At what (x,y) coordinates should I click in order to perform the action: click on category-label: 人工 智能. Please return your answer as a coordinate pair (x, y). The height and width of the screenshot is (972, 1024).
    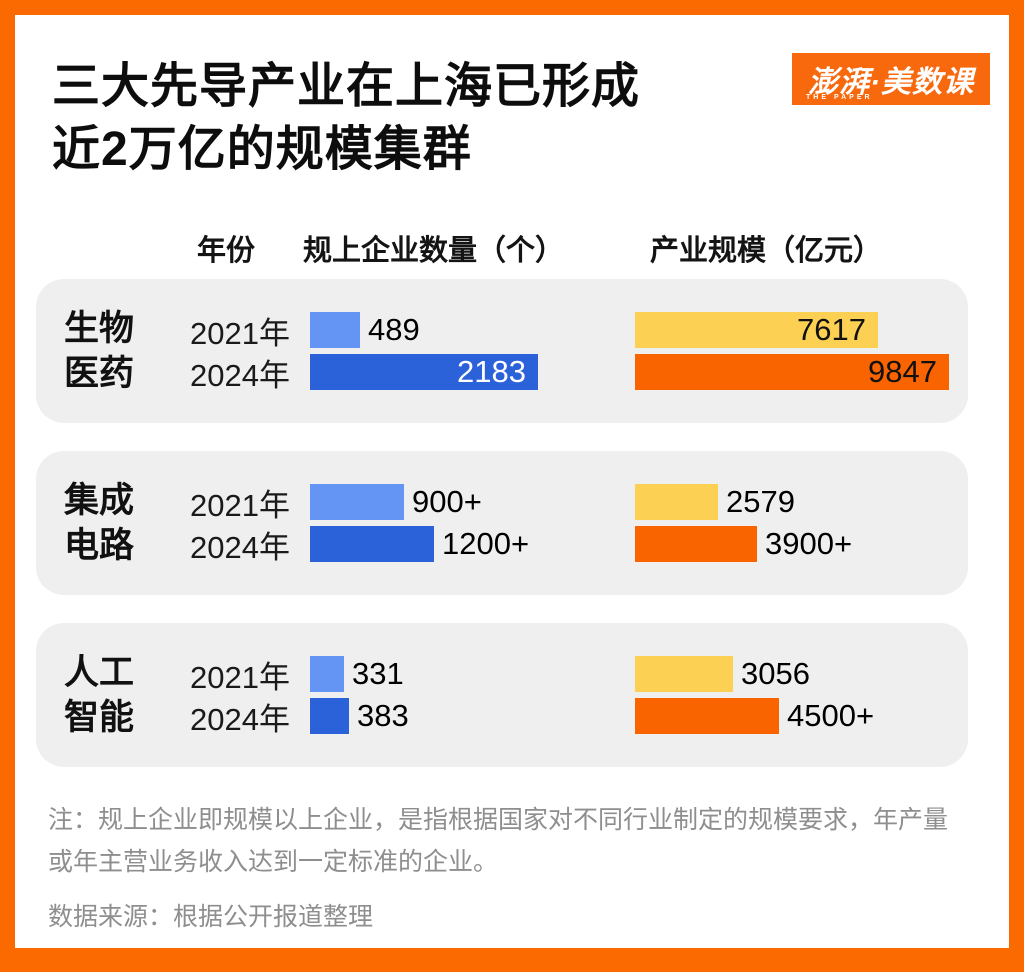
    Looking at the image, I should click on (99, 695).